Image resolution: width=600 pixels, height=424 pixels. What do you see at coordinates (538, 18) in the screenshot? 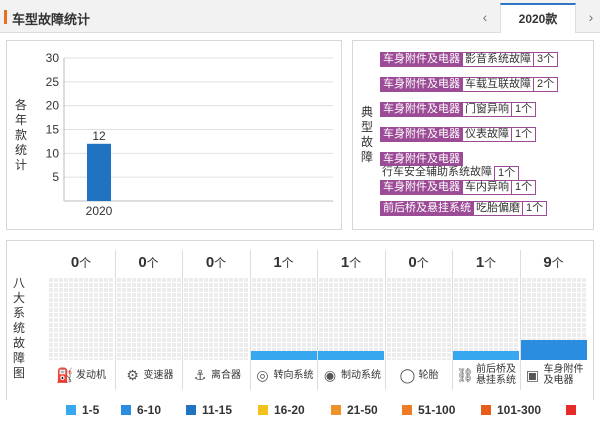
I see `tab-year: 2020款` at bounding box center [538, 18].